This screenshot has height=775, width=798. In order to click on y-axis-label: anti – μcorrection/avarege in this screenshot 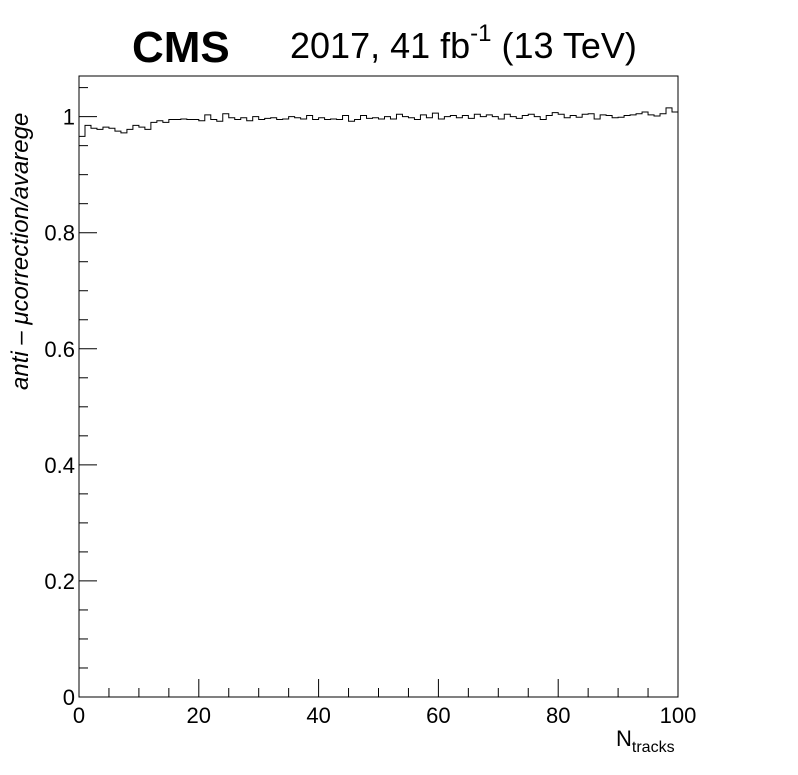, I will do `click(20, 251)`.